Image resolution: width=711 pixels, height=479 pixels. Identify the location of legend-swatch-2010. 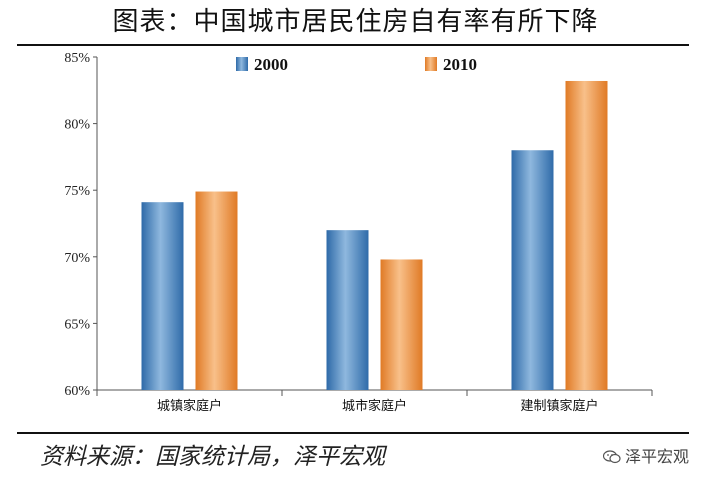
(431, 64).